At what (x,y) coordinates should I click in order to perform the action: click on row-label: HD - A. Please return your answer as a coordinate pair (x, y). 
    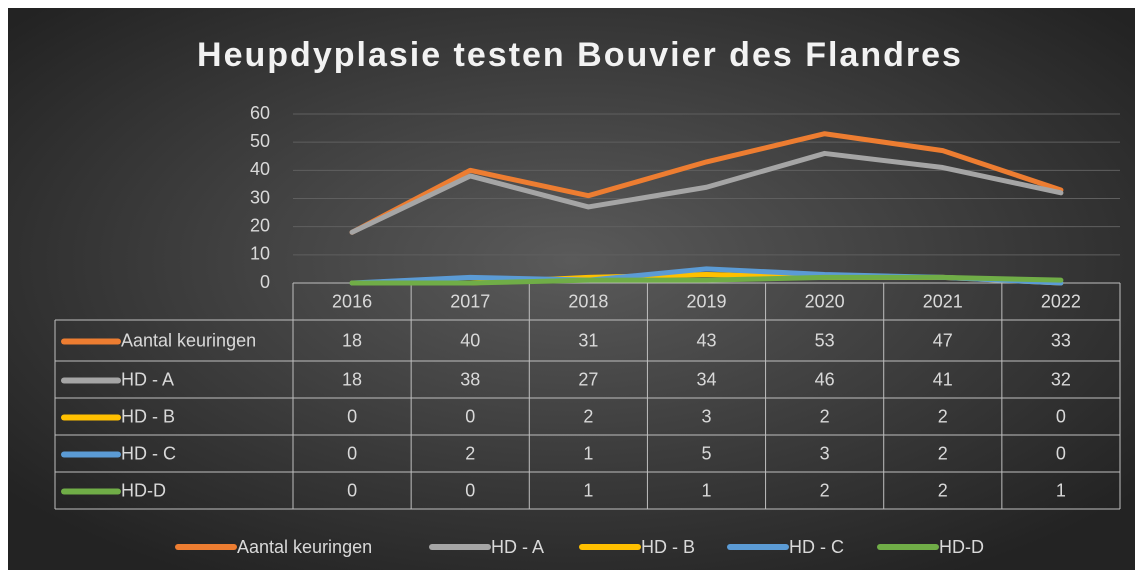
    Looking at the image, I should click on (147, 379).